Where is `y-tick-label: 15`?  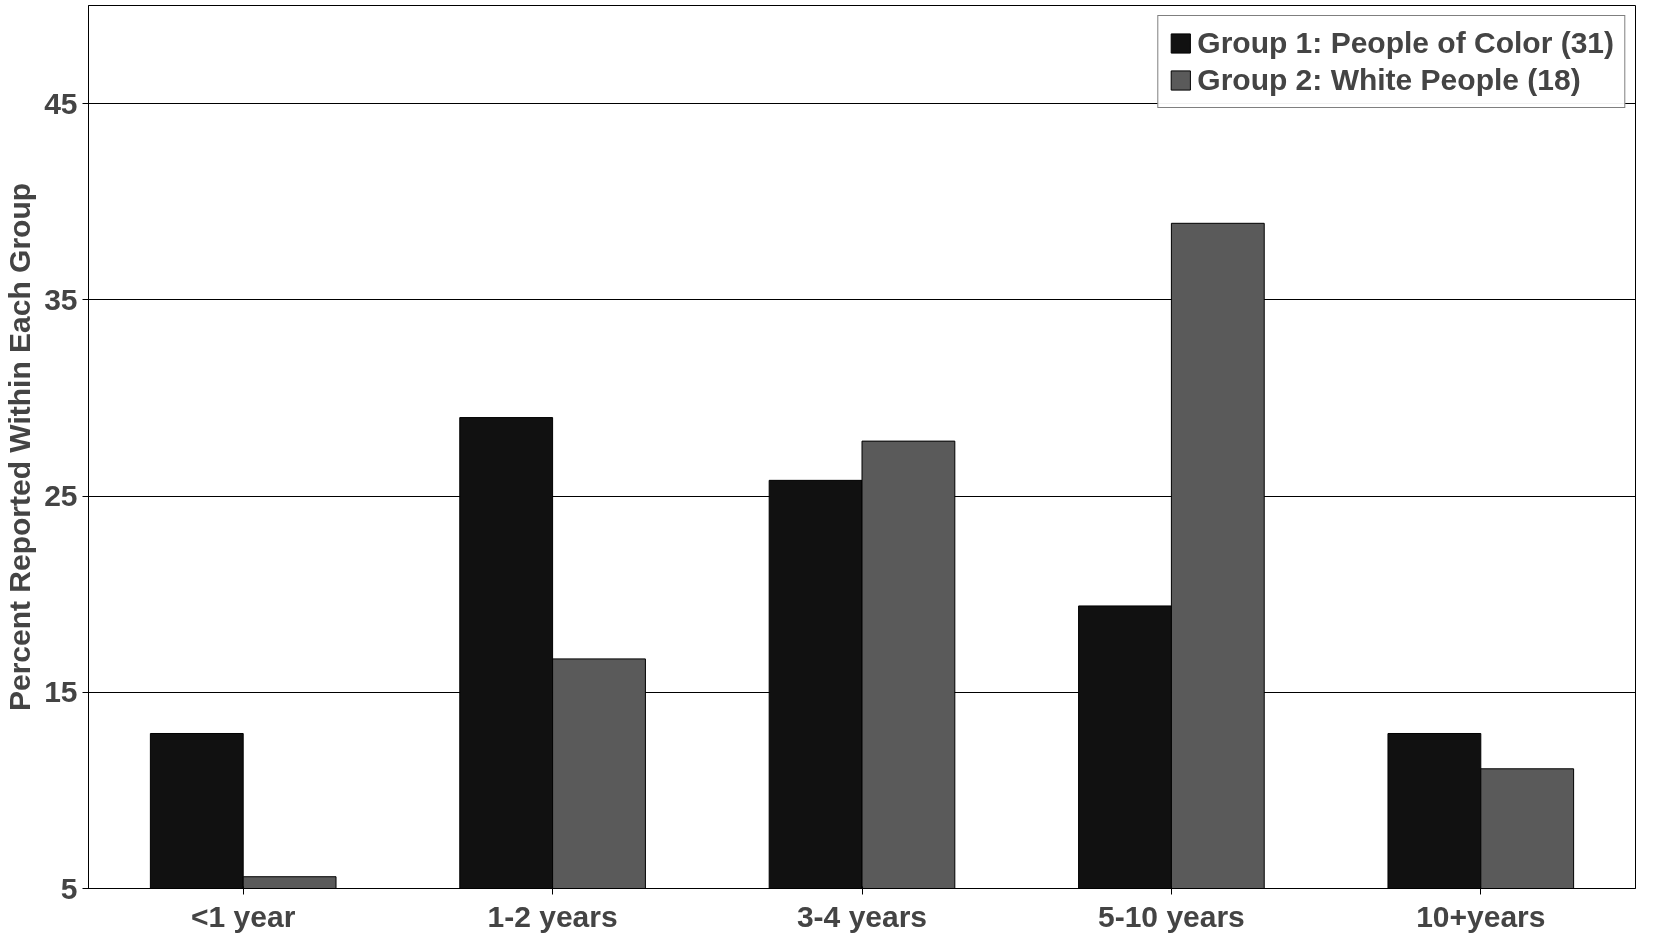 y-tick-label: 15 is located at coordinates (61, 692).